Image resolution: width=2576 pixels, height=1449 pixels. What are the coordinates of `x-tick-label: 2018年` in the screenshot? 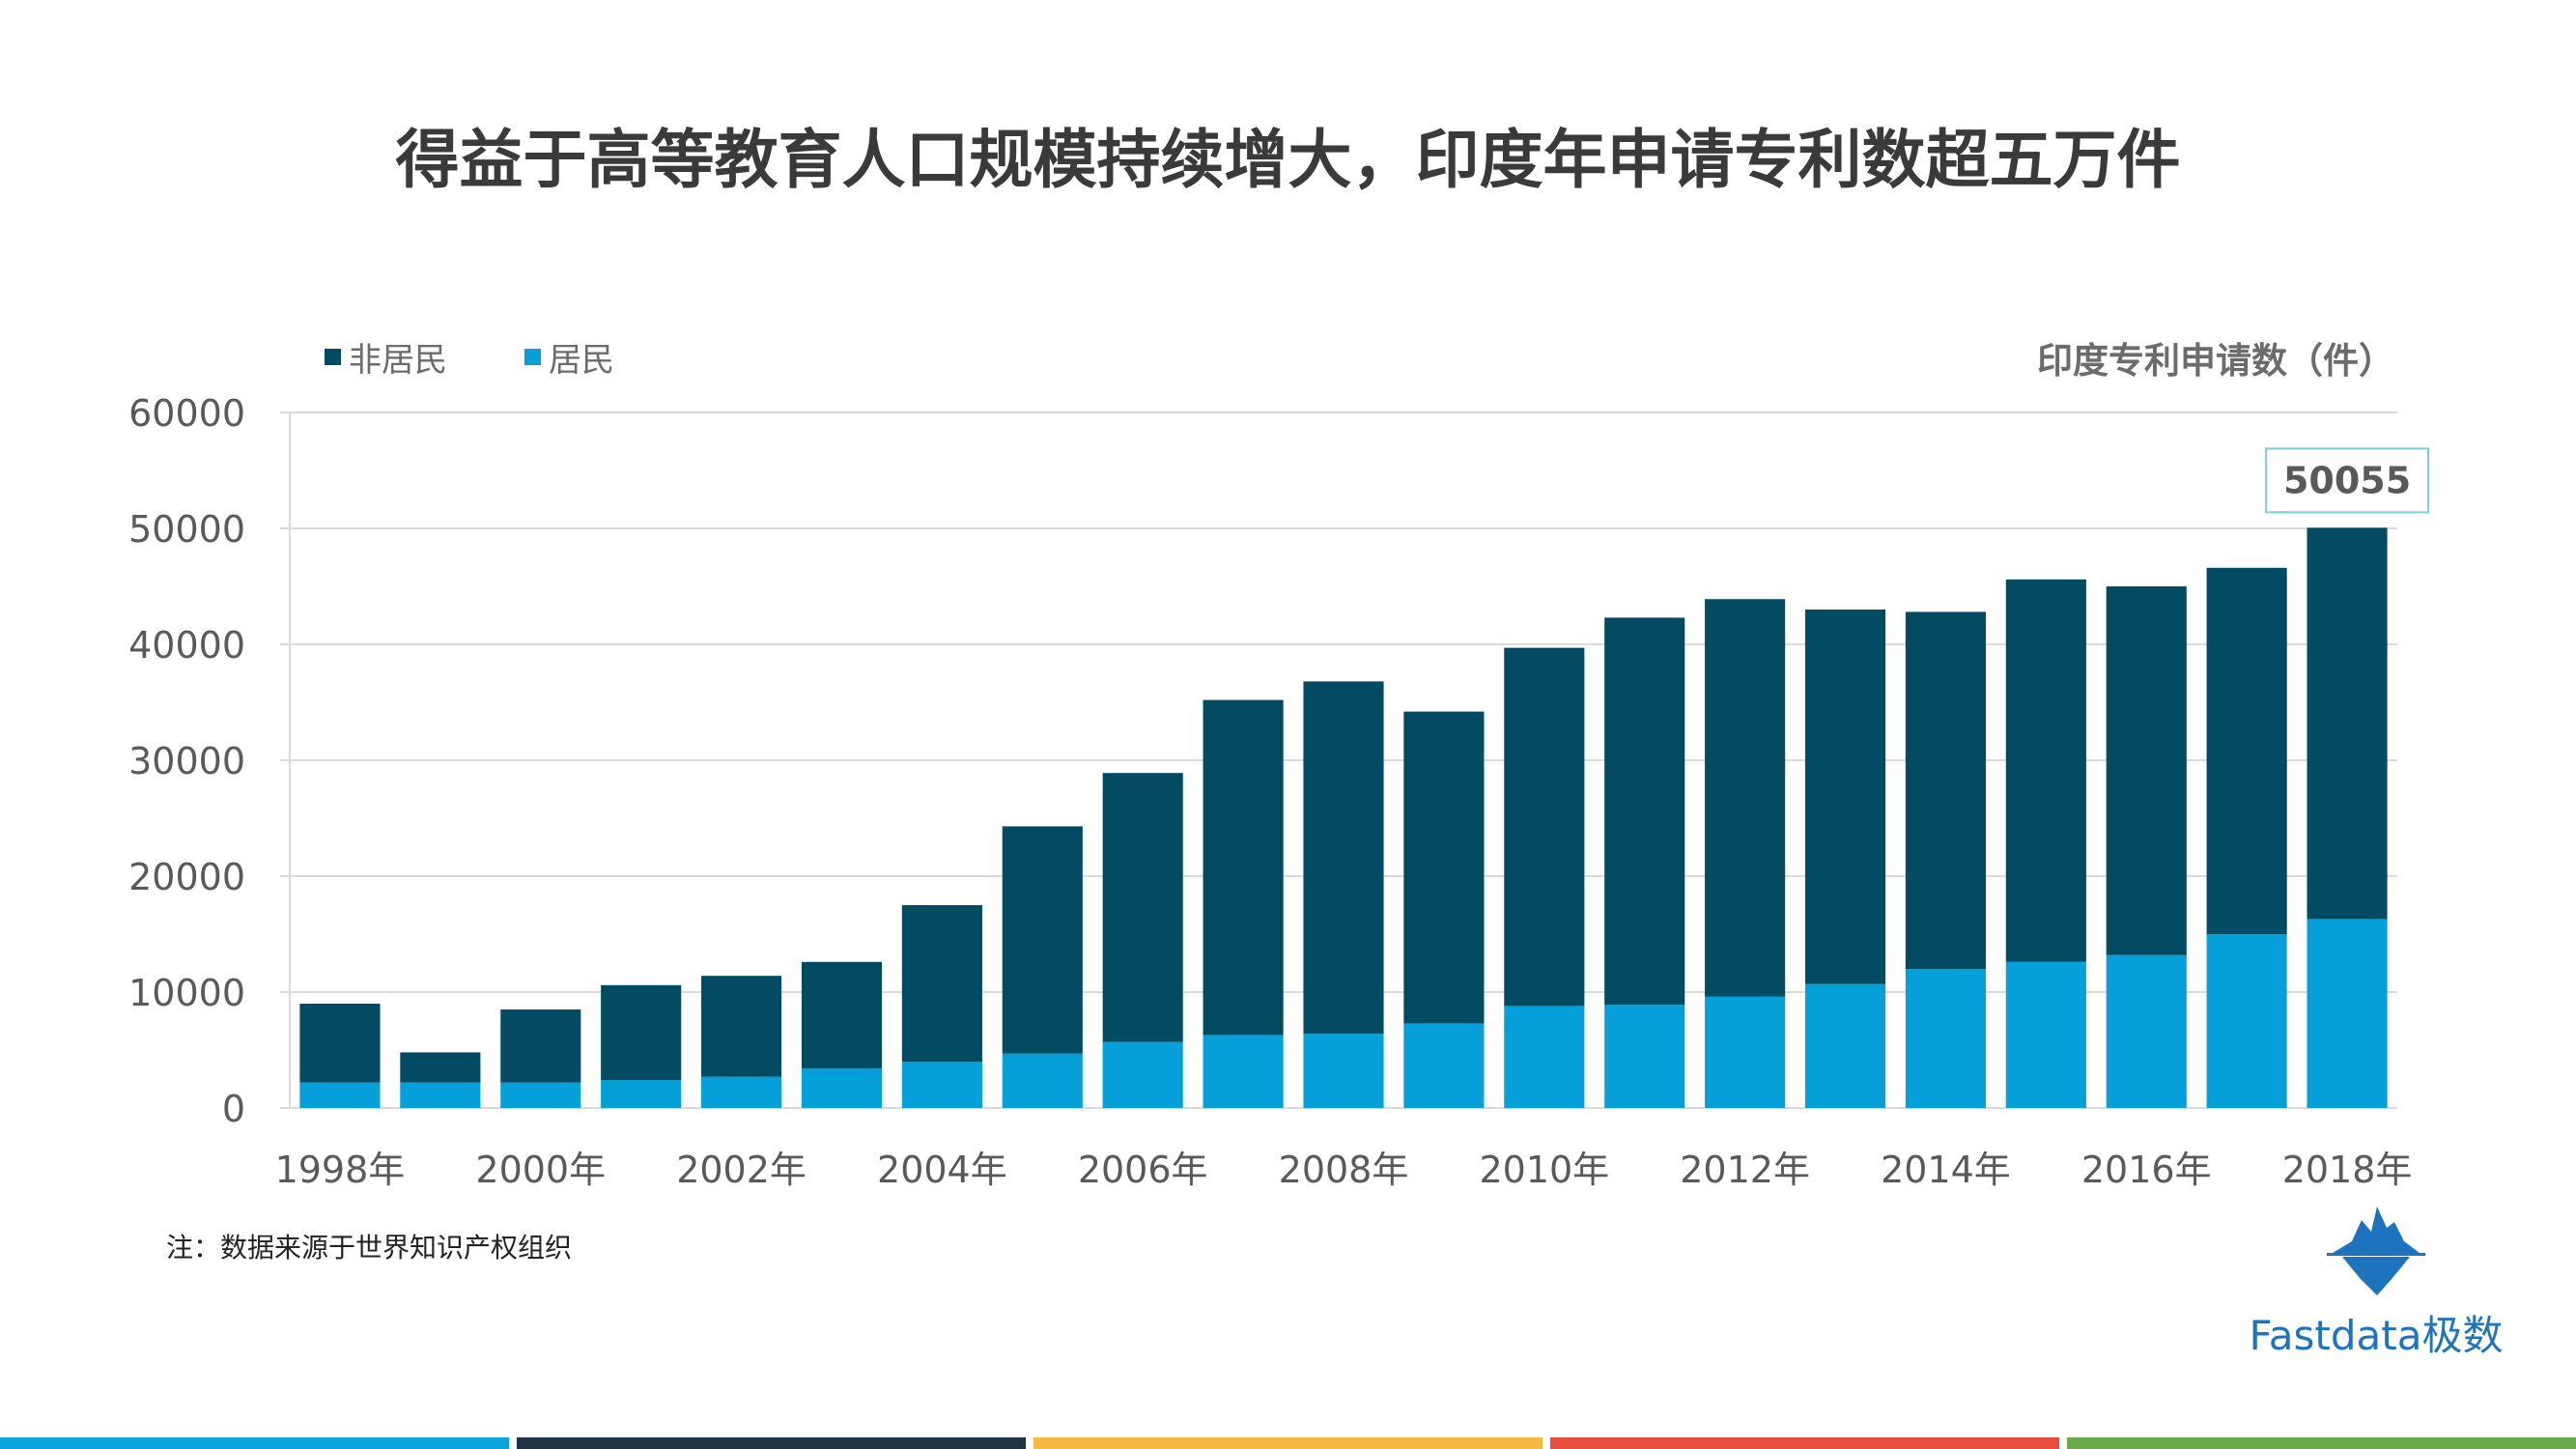 It's located at (2347, 1170).